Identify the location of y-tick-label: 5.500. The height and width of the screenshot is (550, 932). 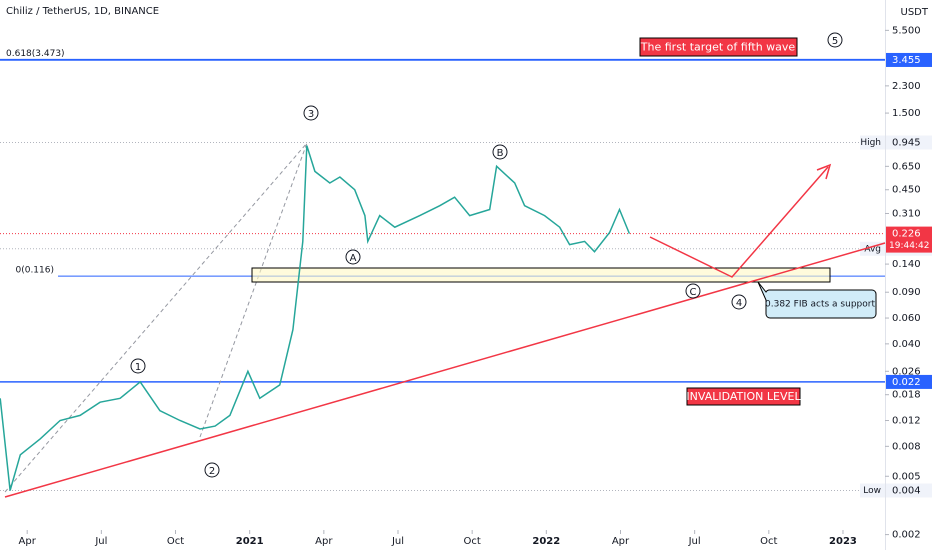
(906, 30).